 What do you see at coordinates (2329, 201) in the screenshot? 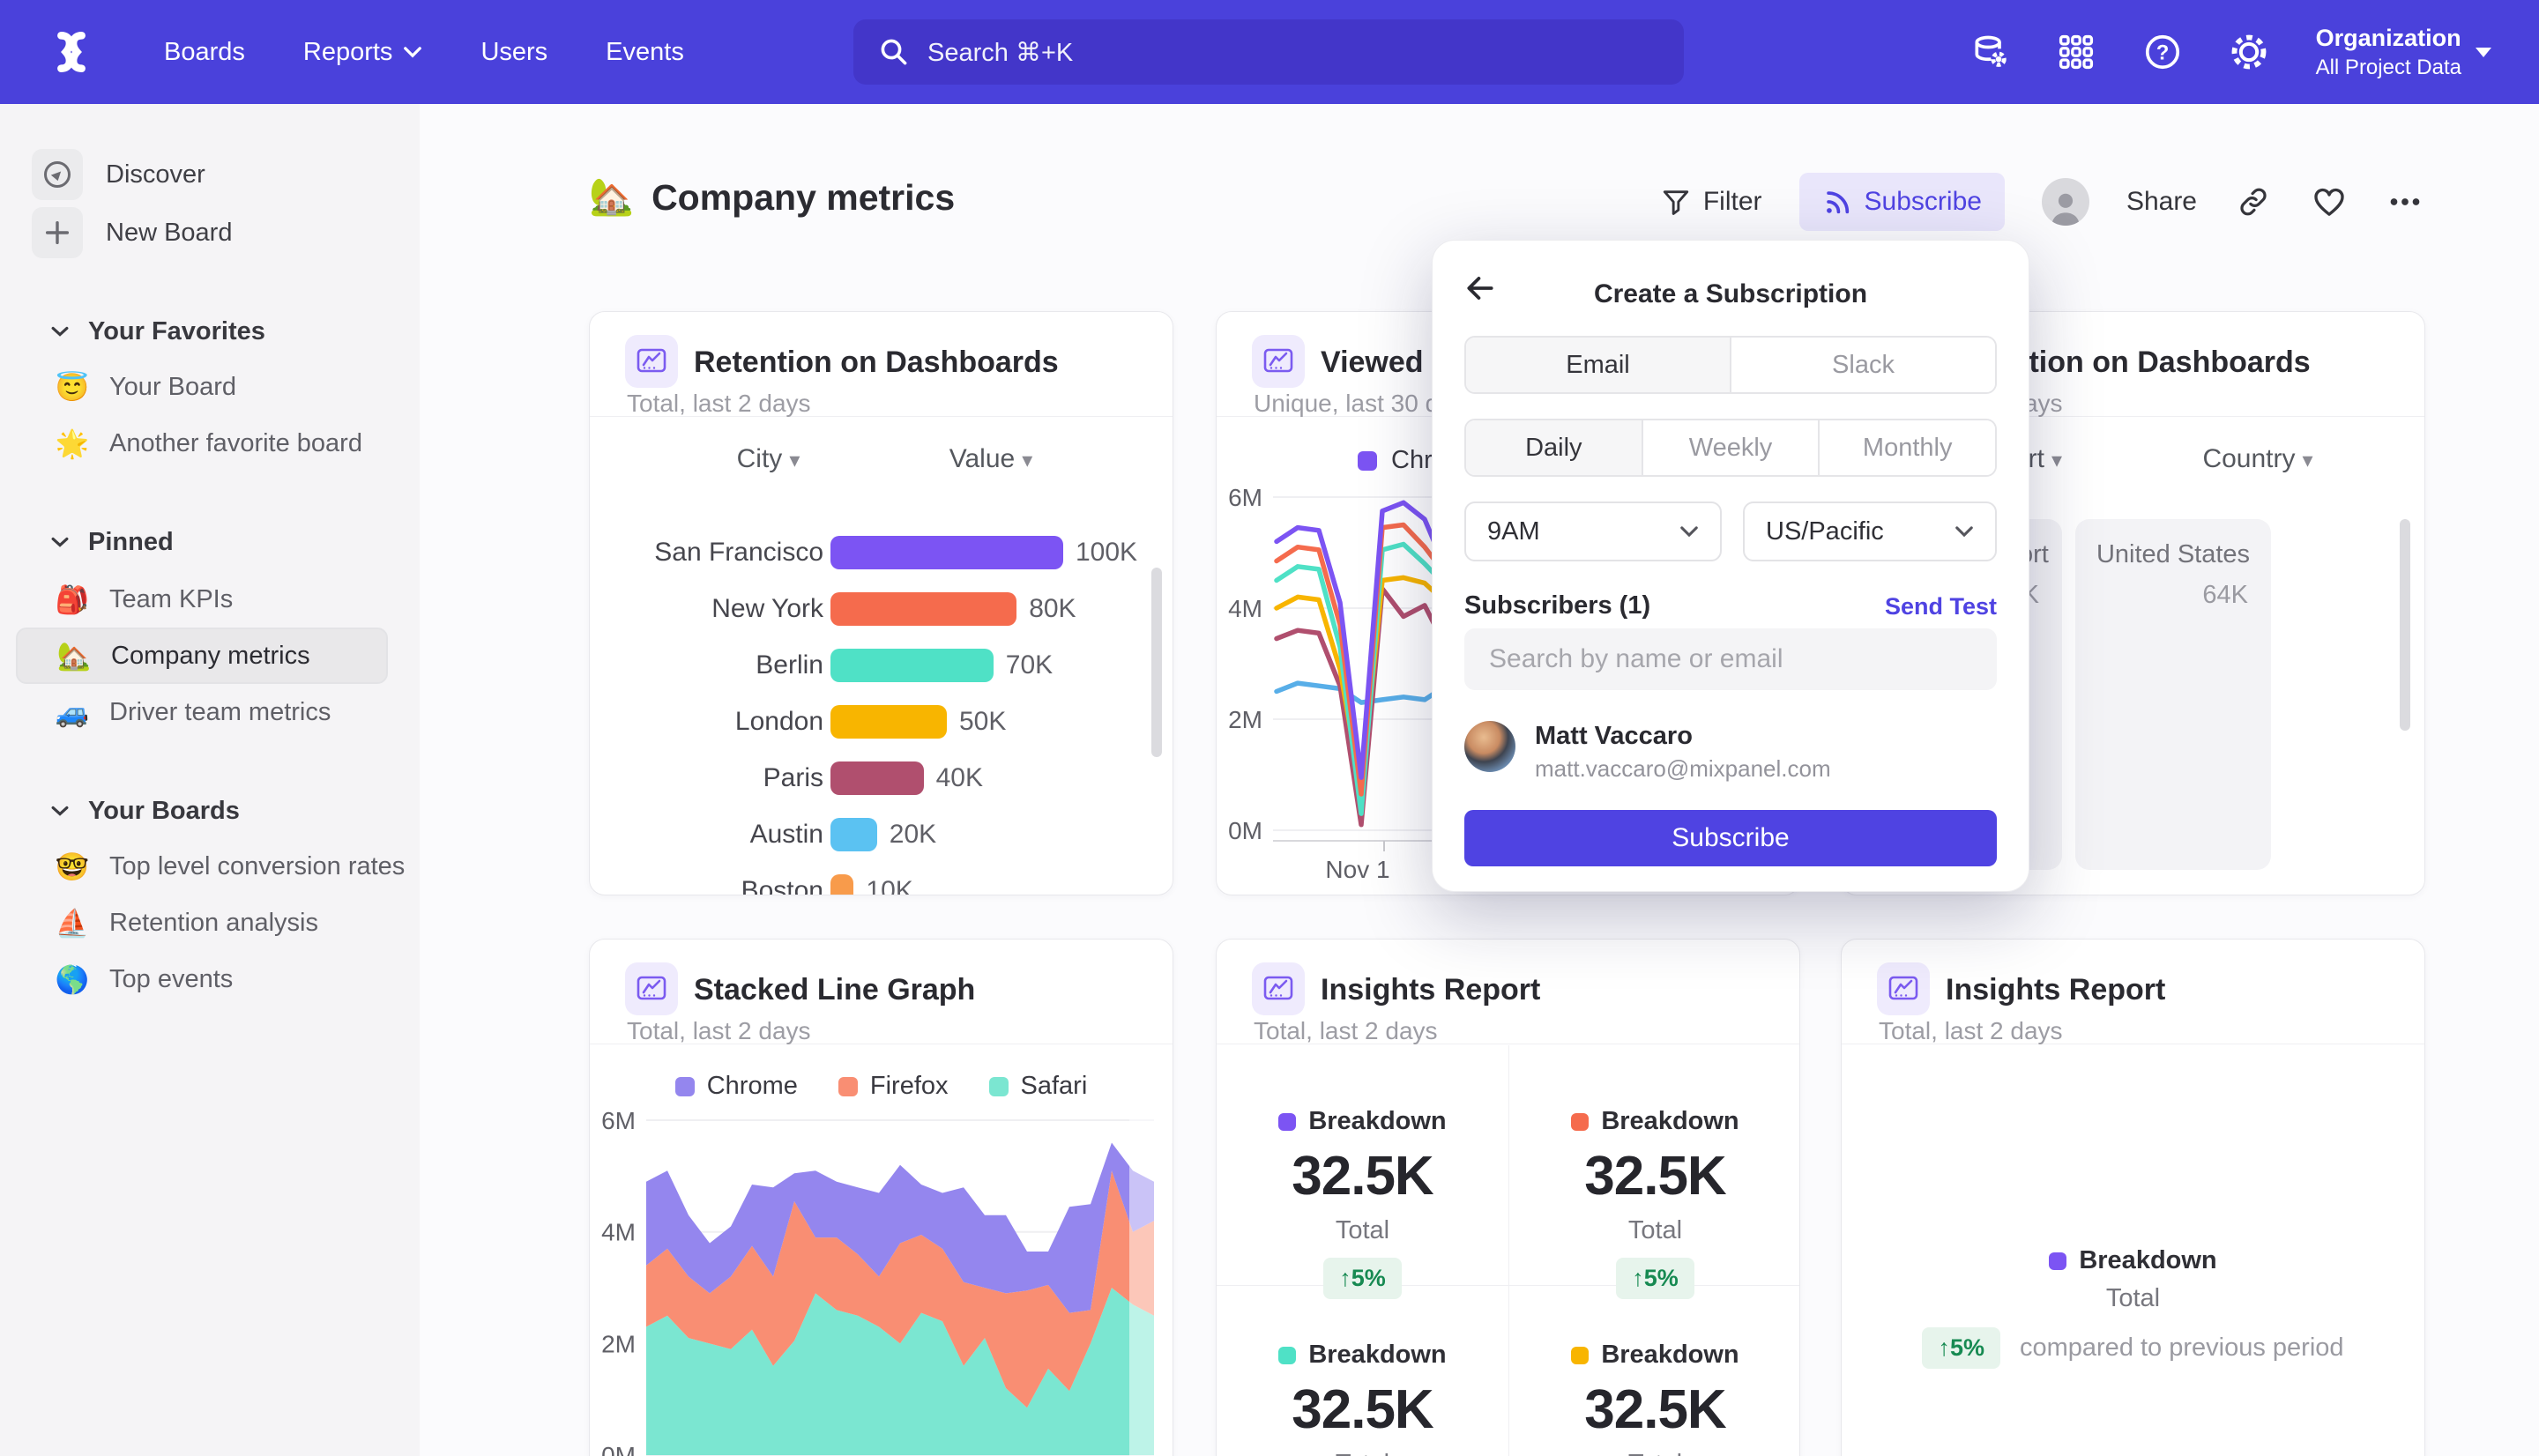
I see `favorite-button` at bounding box center [2329, 201].